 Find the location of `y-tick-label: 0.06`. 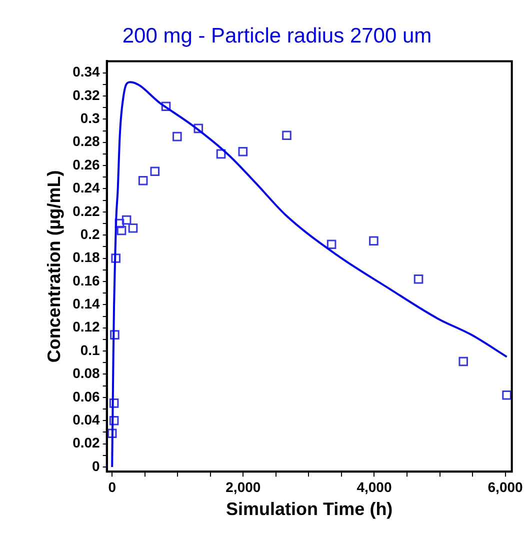

y-tick-label: 0.06 is located at coordinates (86, 396).